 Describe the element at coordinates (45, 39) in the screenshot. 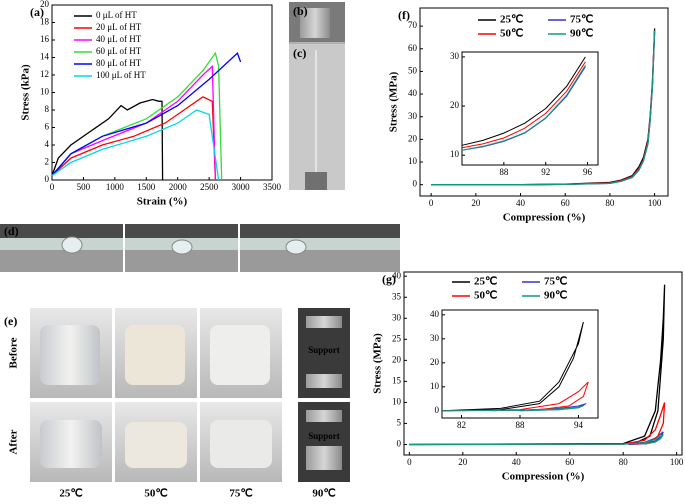

I see `y-tick-label: 16` at that location.